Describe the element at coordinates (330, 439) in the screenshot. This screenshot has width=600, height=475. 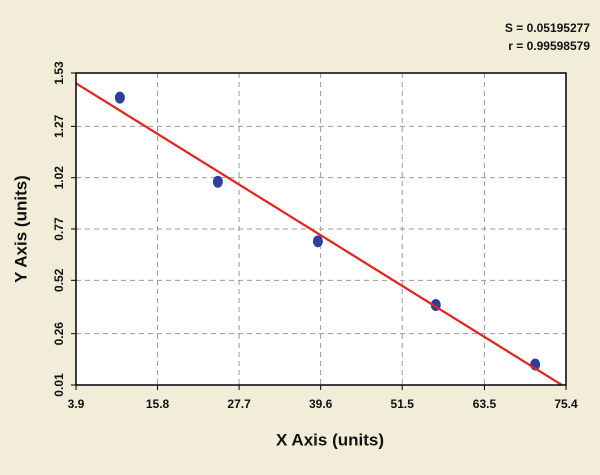
I see `x-axis-title: X Axis (units)` at that location.